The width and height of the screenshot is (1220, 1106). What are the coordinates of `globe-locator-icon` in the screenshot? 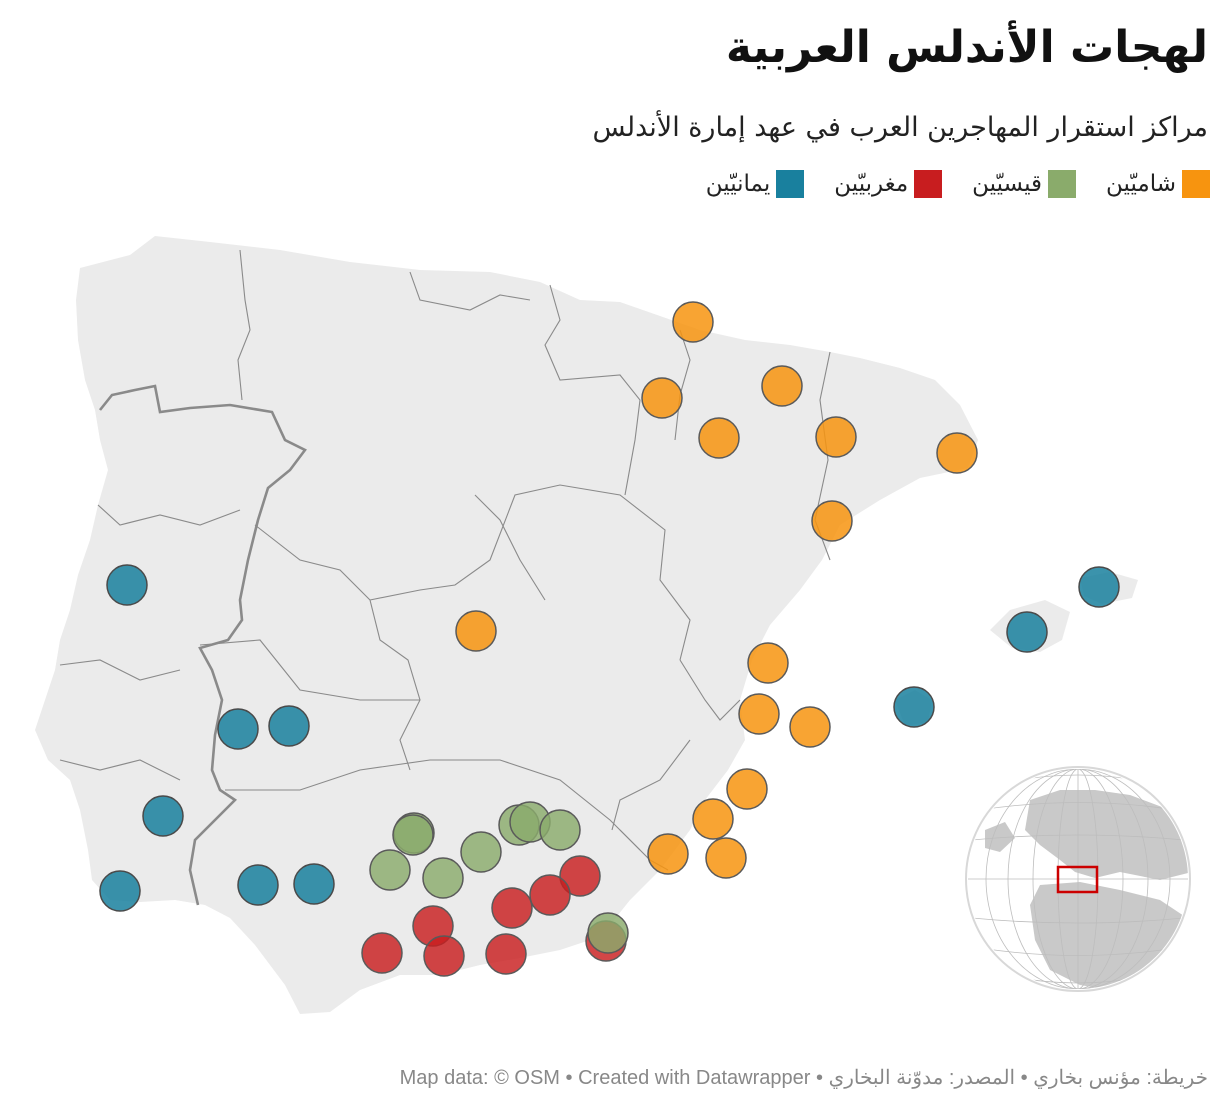 It's located at (1078, 879).